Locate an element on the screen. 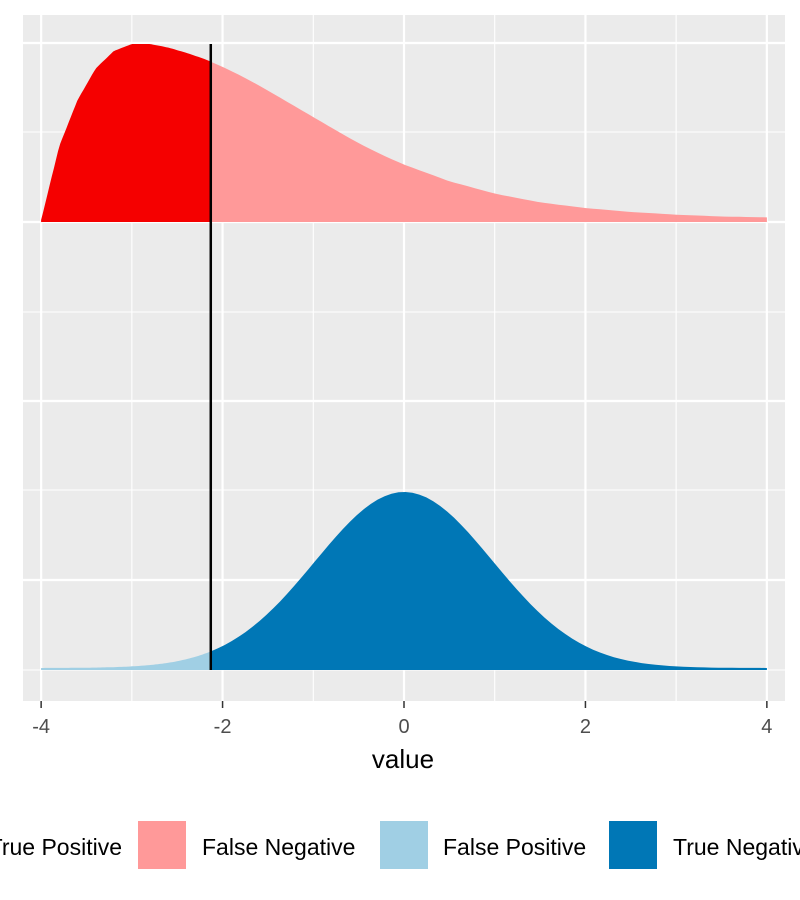  x-tick-label: 2 is located at coordinates (585, 727).